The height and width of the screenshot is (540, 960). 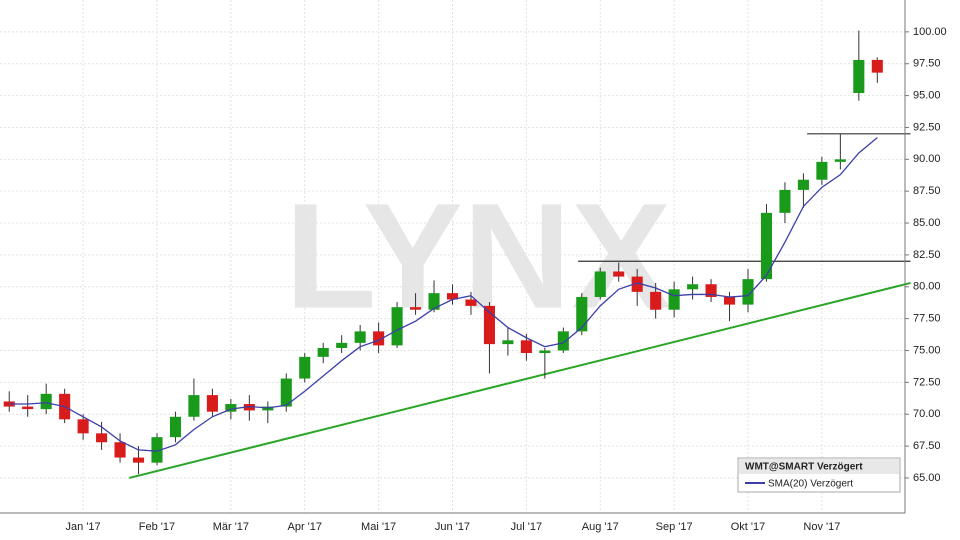 What do you see at coordinates (83, 527) in the screenshot?
I see `x-tick-label: Jan '17` at bounding box center [83, 527].